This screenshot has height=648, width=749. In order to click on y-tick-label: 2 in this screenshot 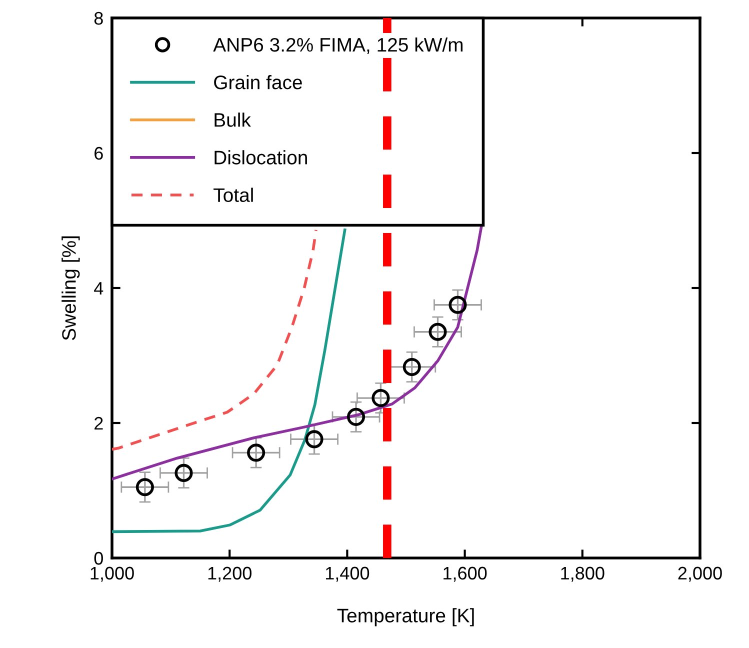, I will do `click(98, 423)`.